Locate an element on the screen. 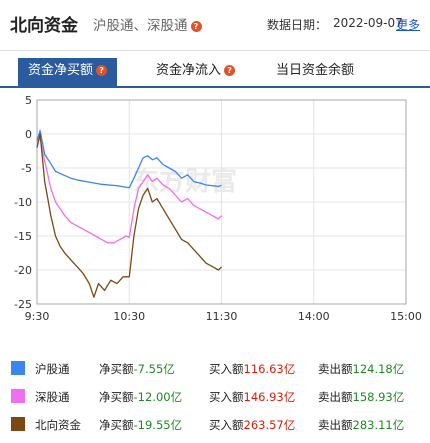  y-tick-label: -15 is located at coordinates (23, 236).